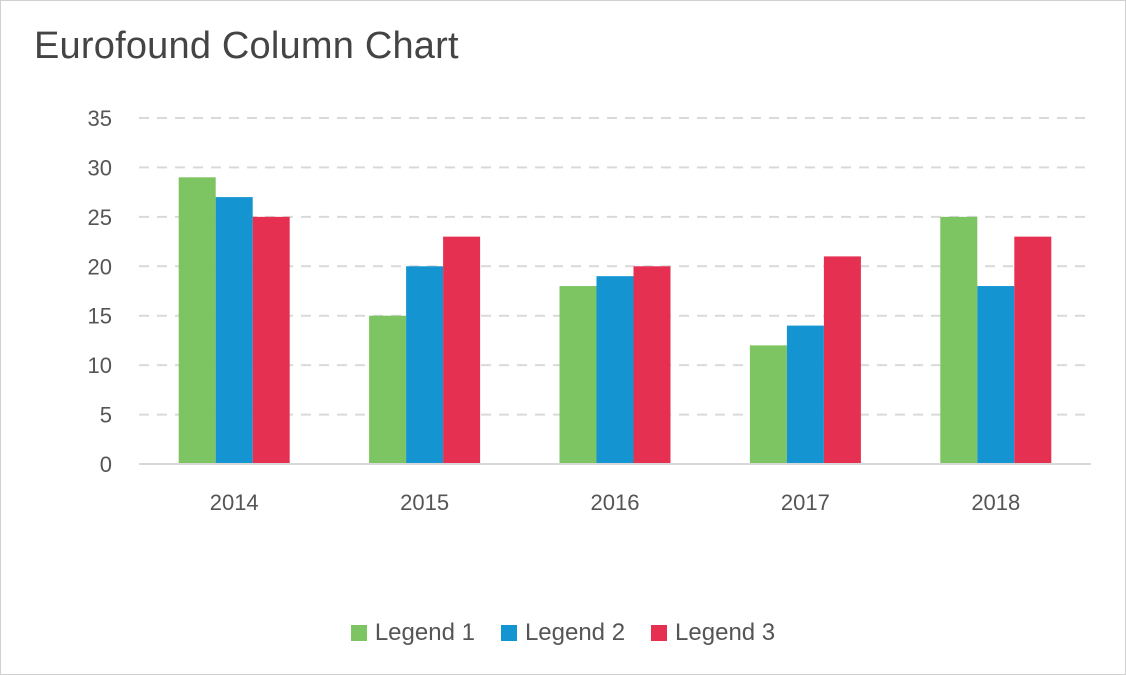  What do you see at coordinates (805, 502) in the screenshot?
I see `x-tick-label: 2017` at bounding box center [805, 502].